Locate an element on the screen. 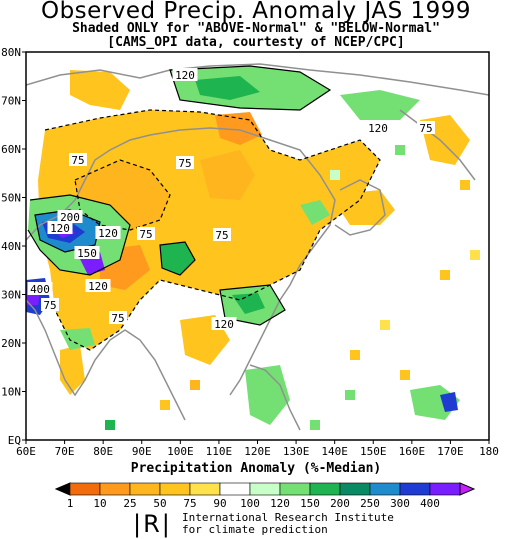 This screenshot has width=512, height=539. legend-tick-label: 100 is located at coordinates (250, 503).